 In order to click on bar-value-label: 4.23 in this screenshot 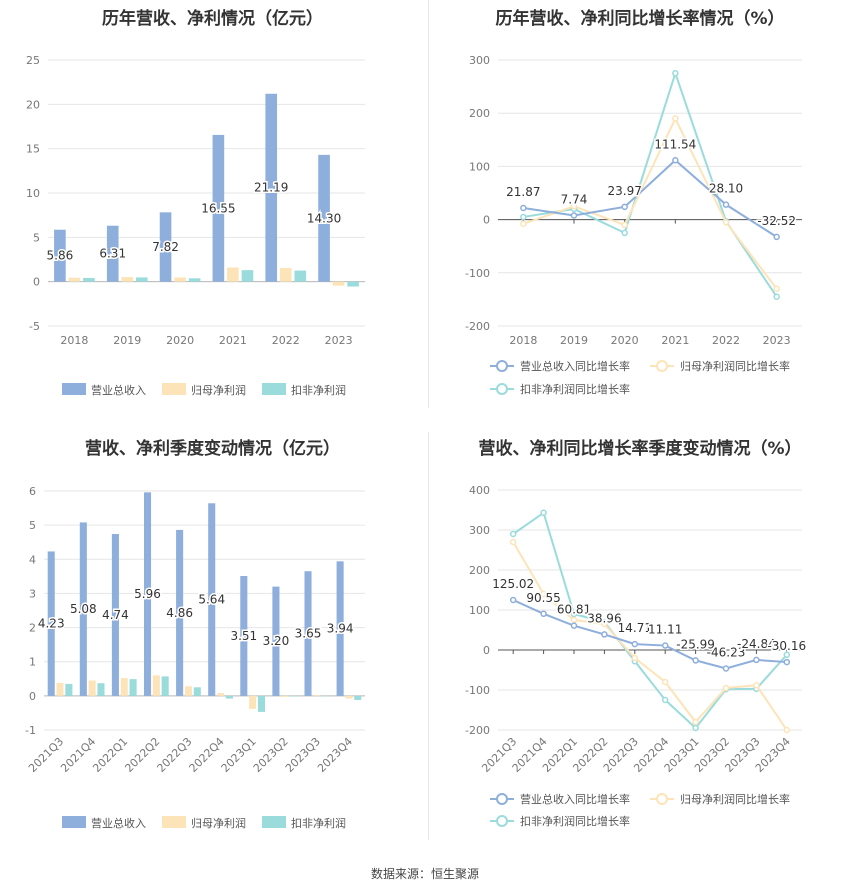, I will do `click(51, 624)`.